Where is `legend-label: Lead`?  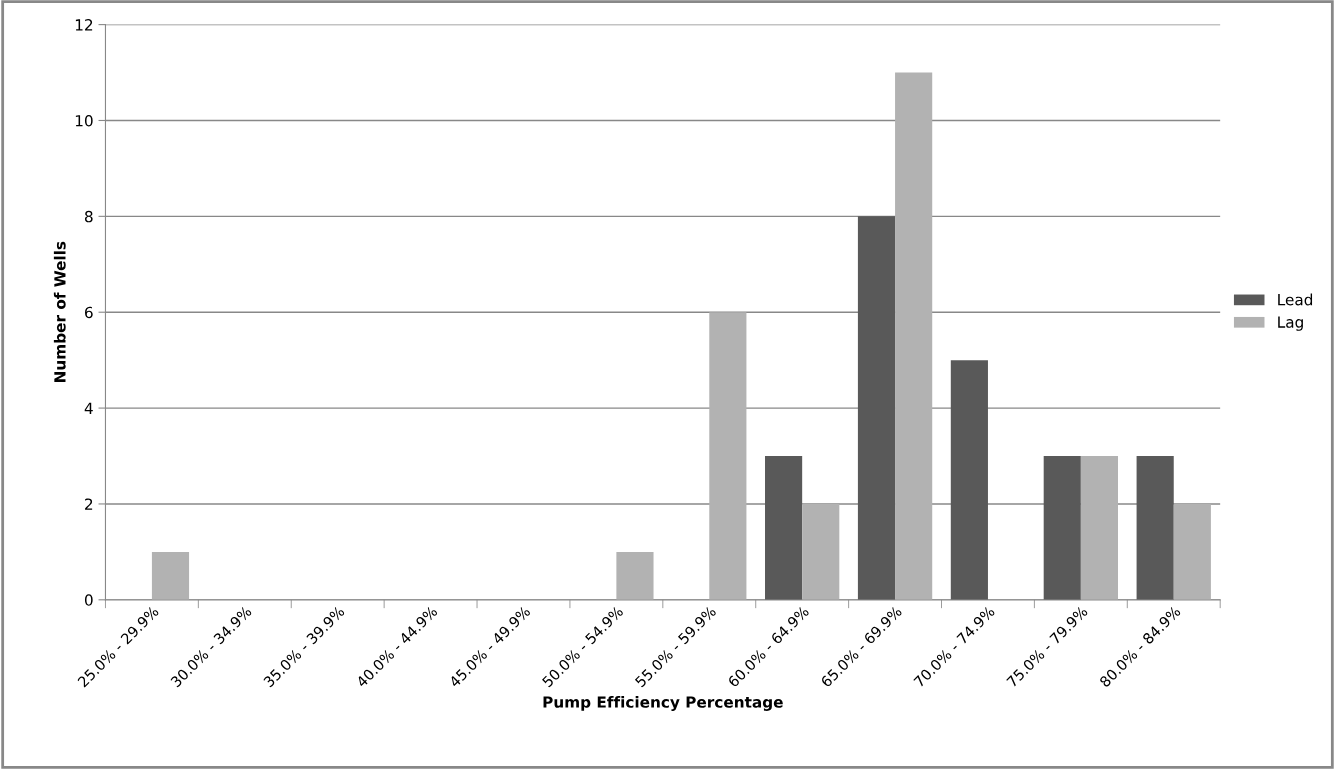 legend-label: Lead is located at coordinates (1295, 299).